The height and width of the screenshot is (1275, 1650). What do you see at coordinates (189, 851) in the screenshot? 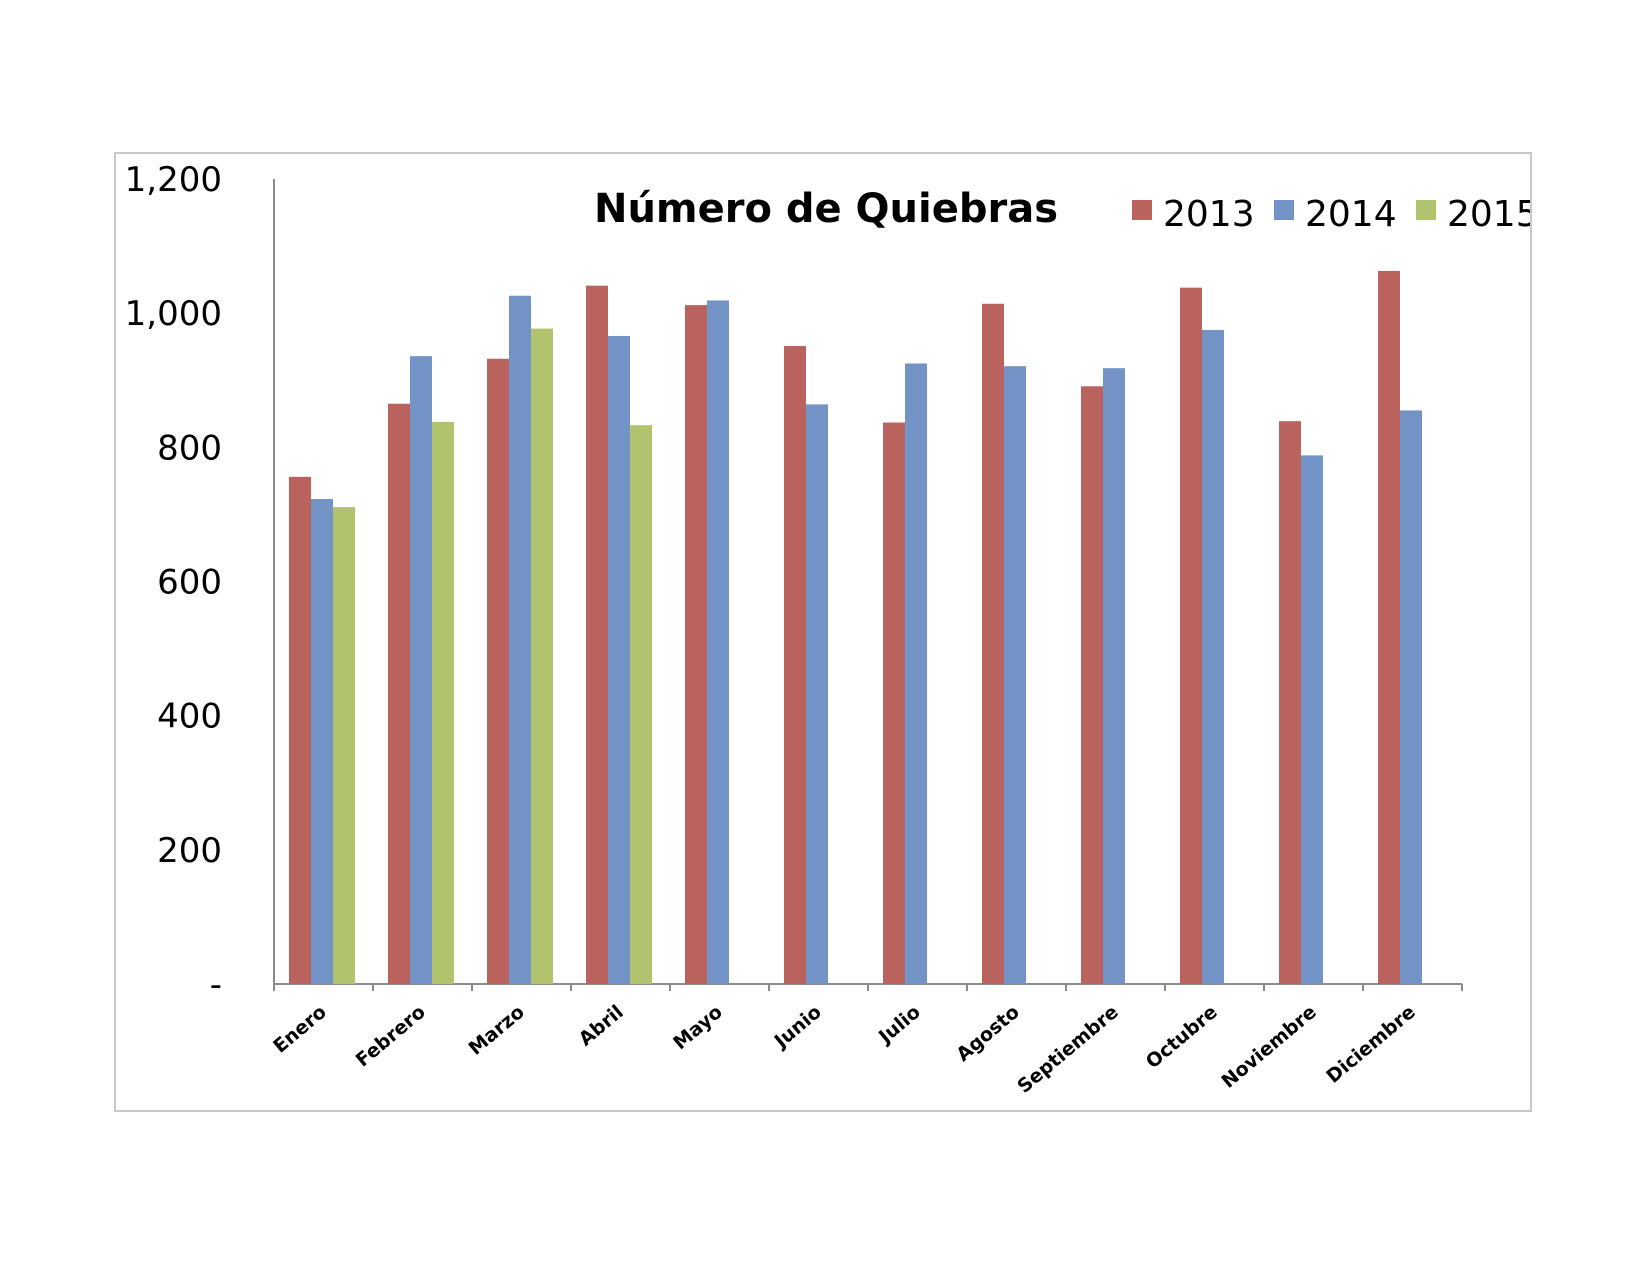
I see `y-tick-label: 200` at bounding box center [189, 851].